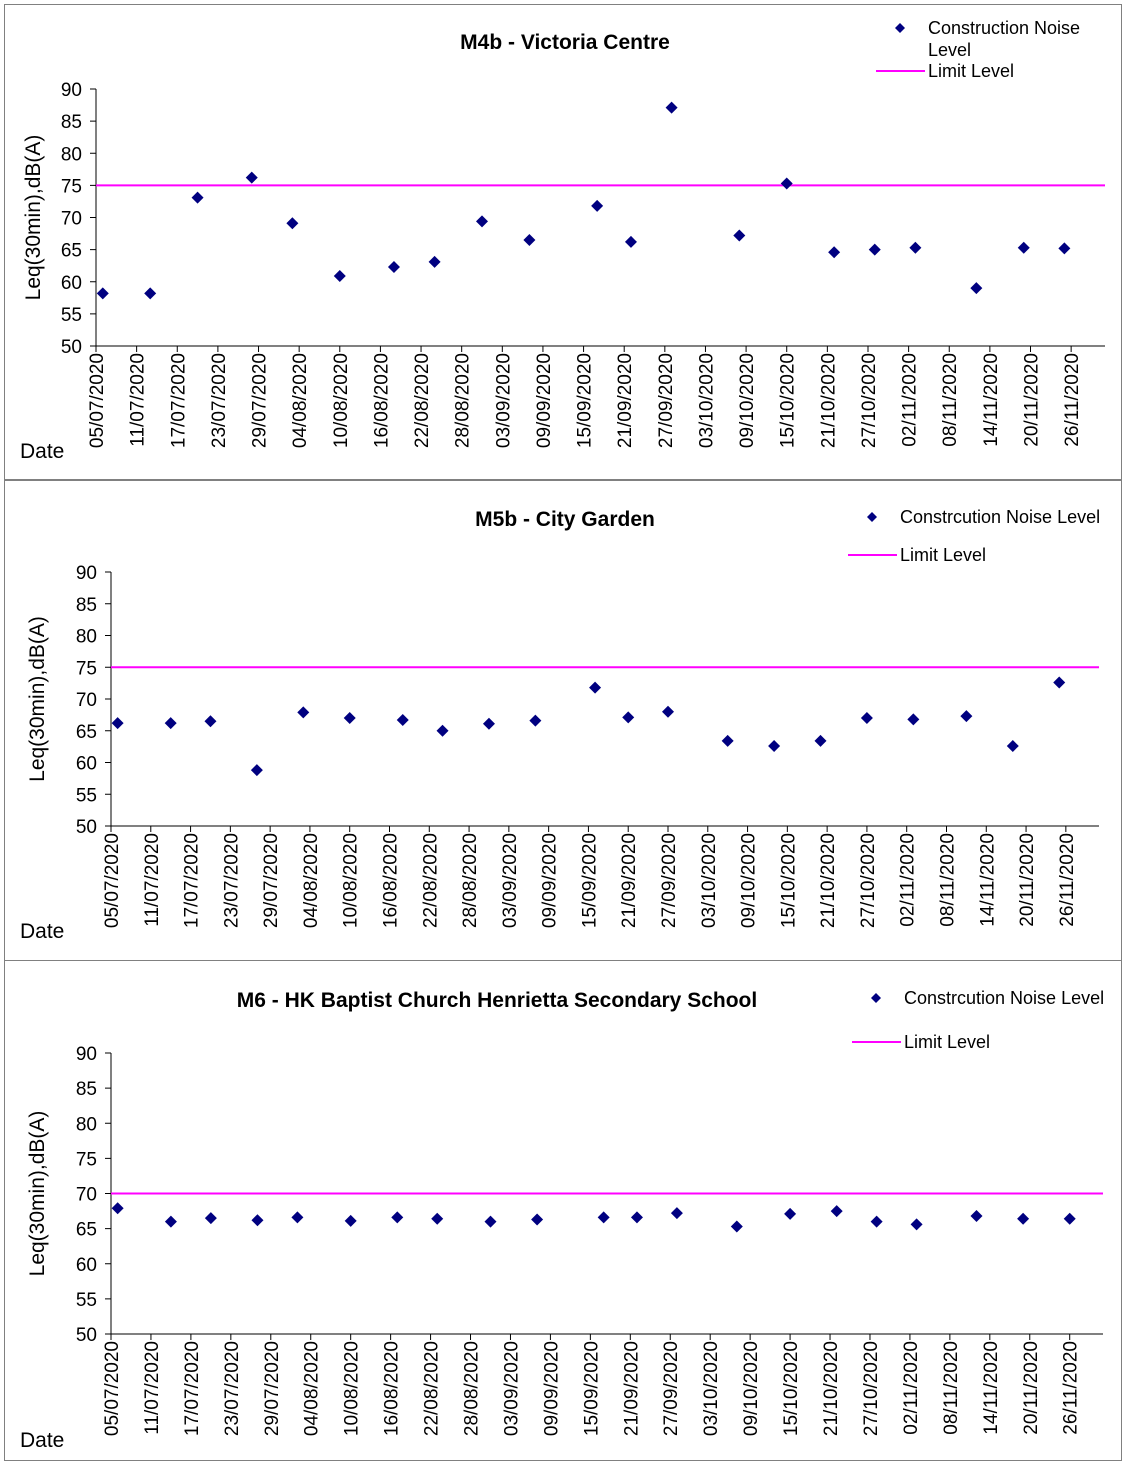 The image size is (1126, 1470). Describe the element at coordinates (1031, 1388) in the screenshot. I see `x-tick-label: 20/11/2020` at that location.